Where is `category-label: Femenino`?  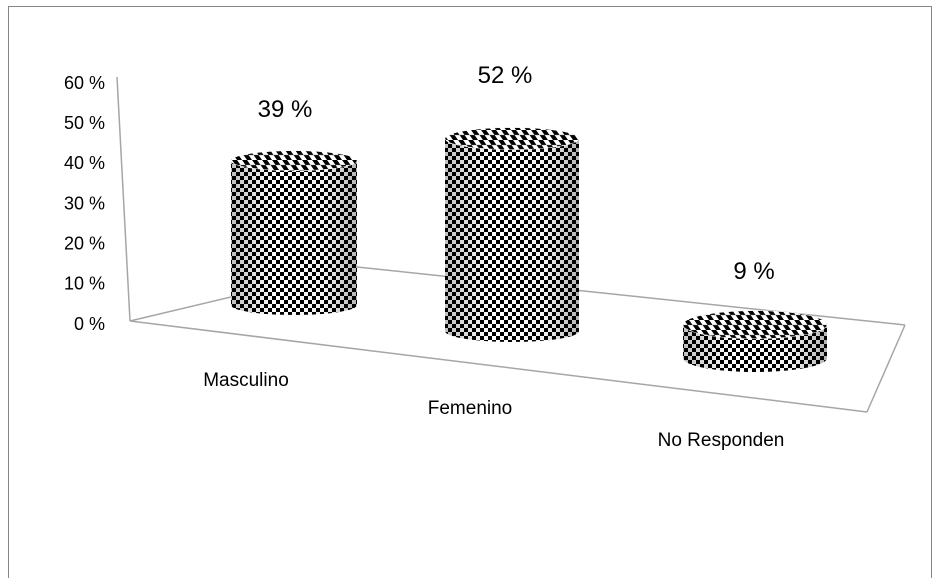 category-label: Femenino is located at coordinates (470, 408).